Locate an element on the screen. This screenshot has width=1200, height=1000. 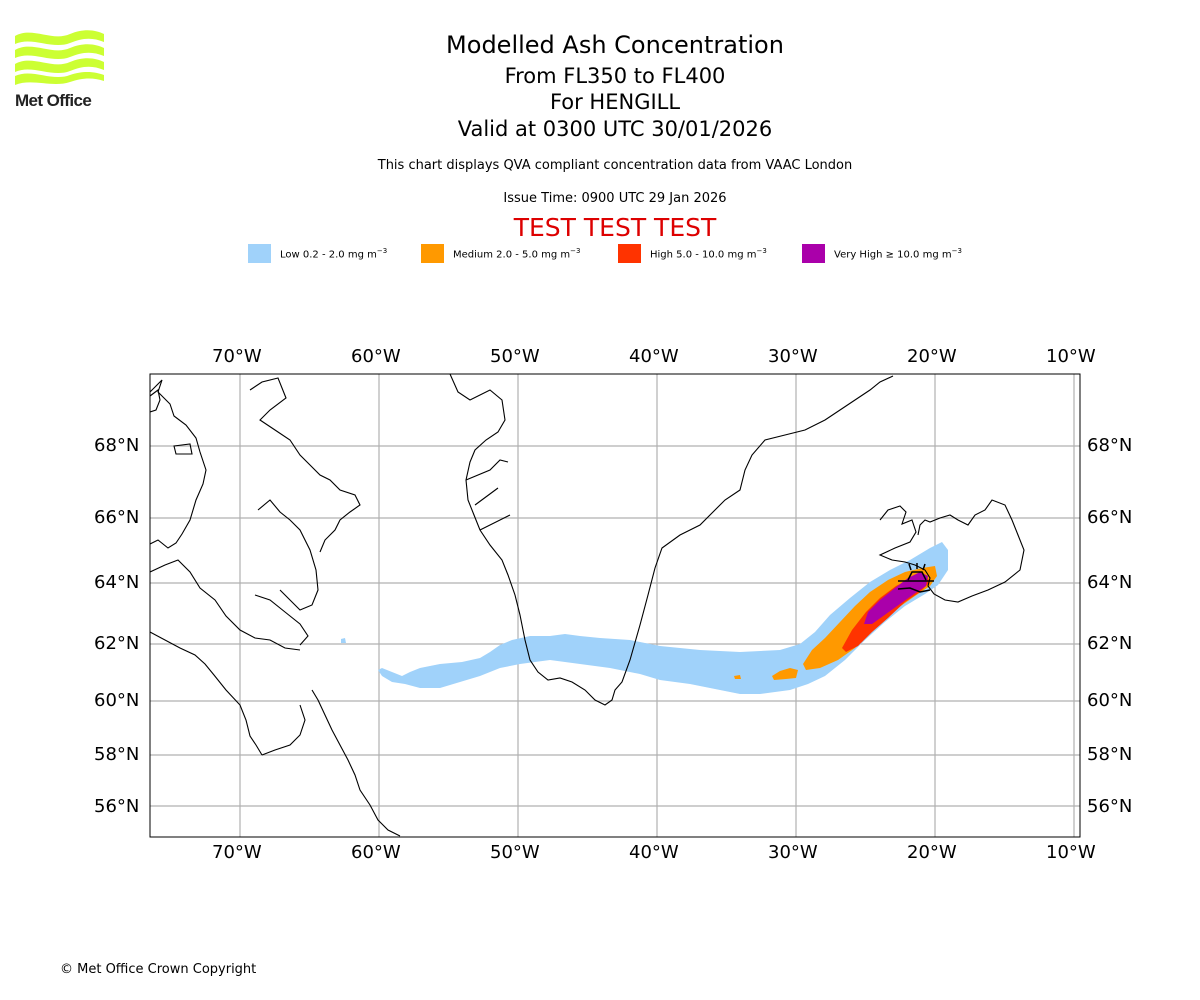
lon-tick-bottom-40w: 40°W is located at coordinates (654, 852).